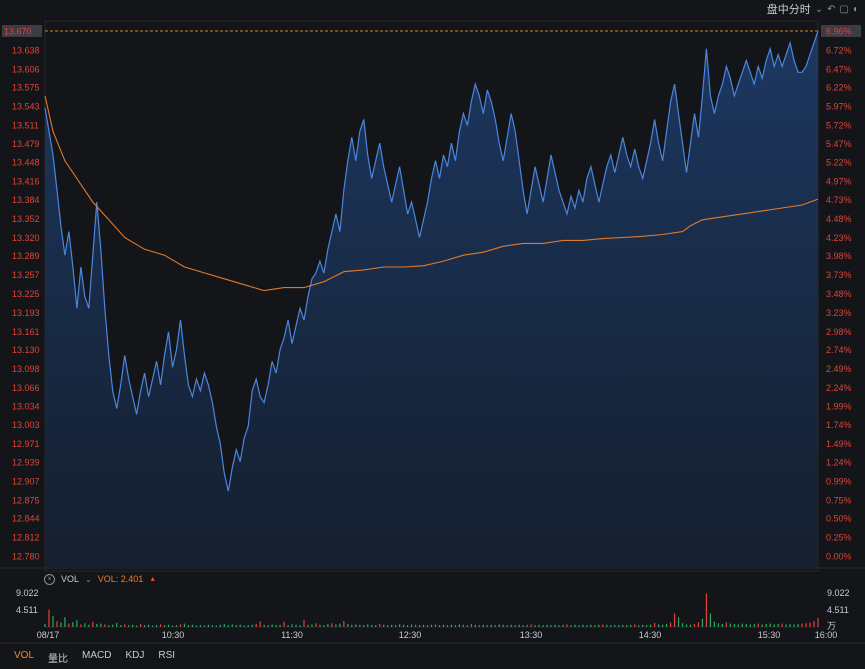 The width and height of the screenshot is (865, 669). Describe the element at coordinates (26, 388) in the screenshot. I see `price-tick-label: 13.066` at that location.